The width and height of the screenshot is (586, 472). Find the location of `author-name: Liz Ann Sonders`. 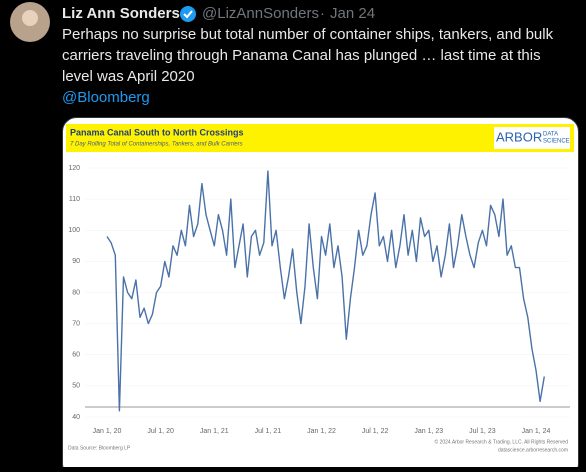

author-name: Liz Ann Sonders is located at coordinates (121, 13).